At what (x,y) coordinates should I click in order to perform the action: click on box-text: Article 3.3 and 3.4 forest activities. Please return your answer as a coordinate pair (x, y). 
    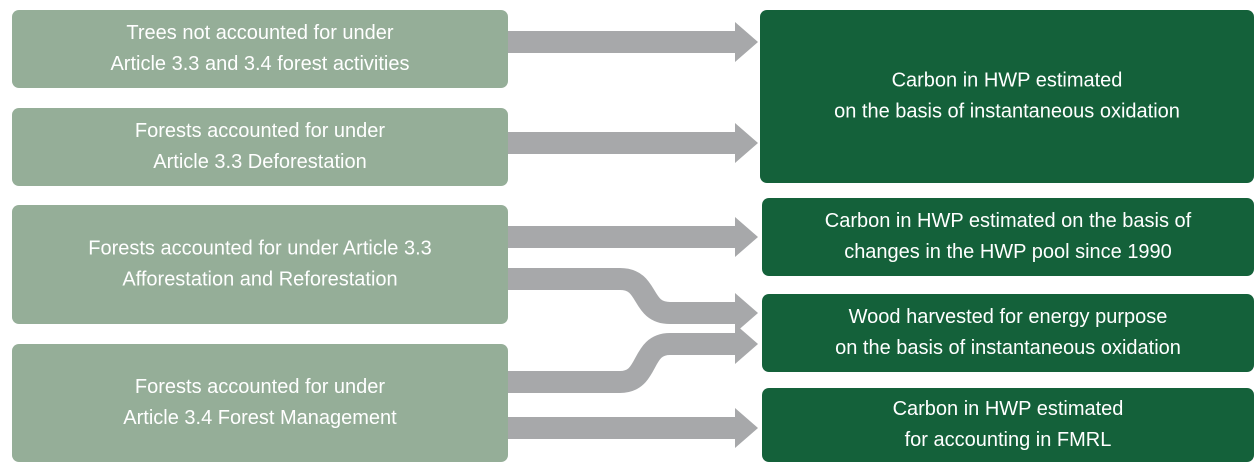
    Looking at the image, I should click on (259, 64).